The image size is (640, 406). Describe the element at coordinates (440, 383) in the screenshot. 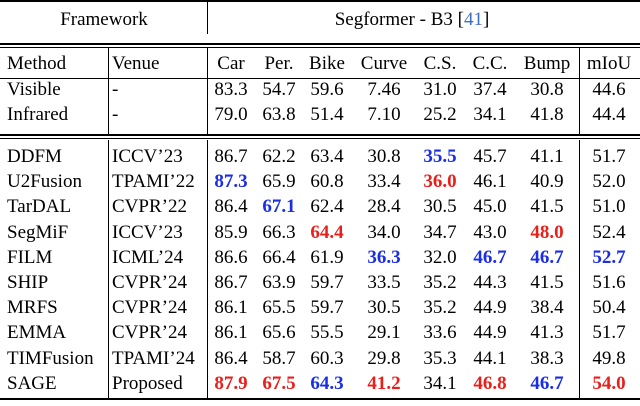

I see `method-value: 34.1` at that location.